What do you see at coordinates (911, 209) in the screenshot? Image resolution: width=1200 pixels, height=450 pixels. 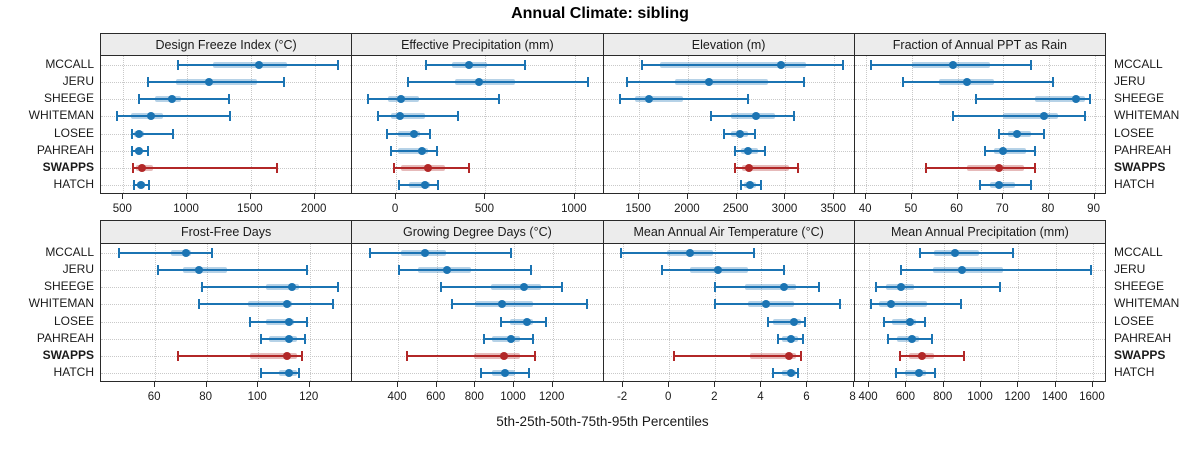 I see `axis-tick-label: 50` at bounding box center [911, 209].